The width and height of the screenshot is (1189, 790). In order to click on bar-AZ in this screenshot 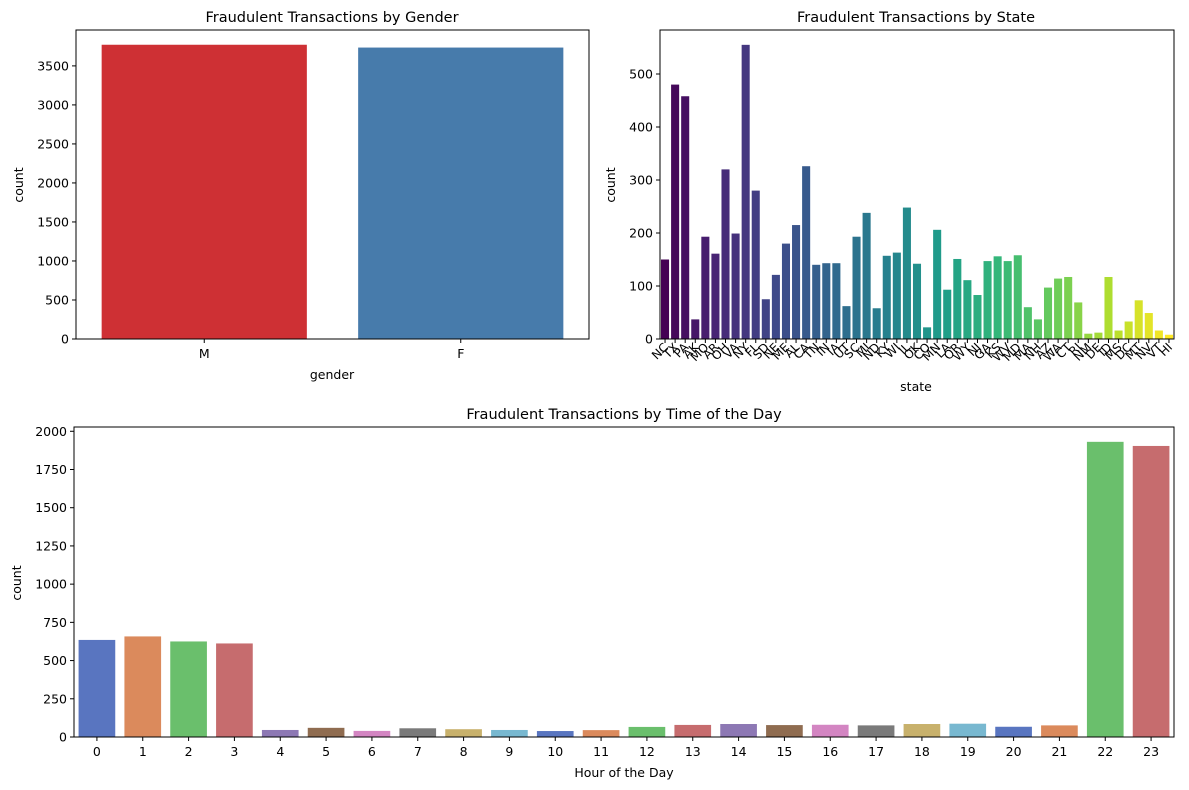, I will do `click(1048, 313)`.